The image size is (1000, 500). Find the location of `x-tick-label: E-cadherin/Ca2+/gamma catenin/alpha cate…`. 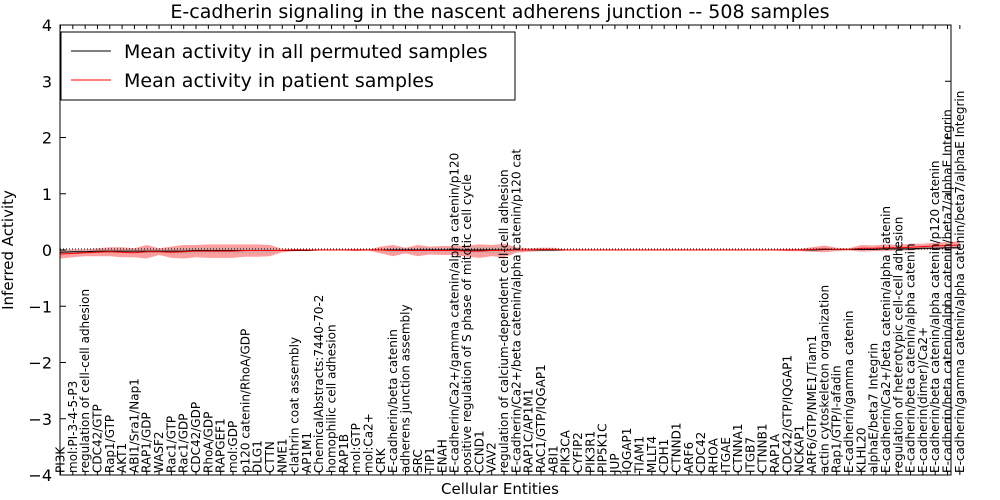

x-tick-label: E-cadherin/Ca2+/gamma catenin/alpha cate… is located at coordinates (455, 313).